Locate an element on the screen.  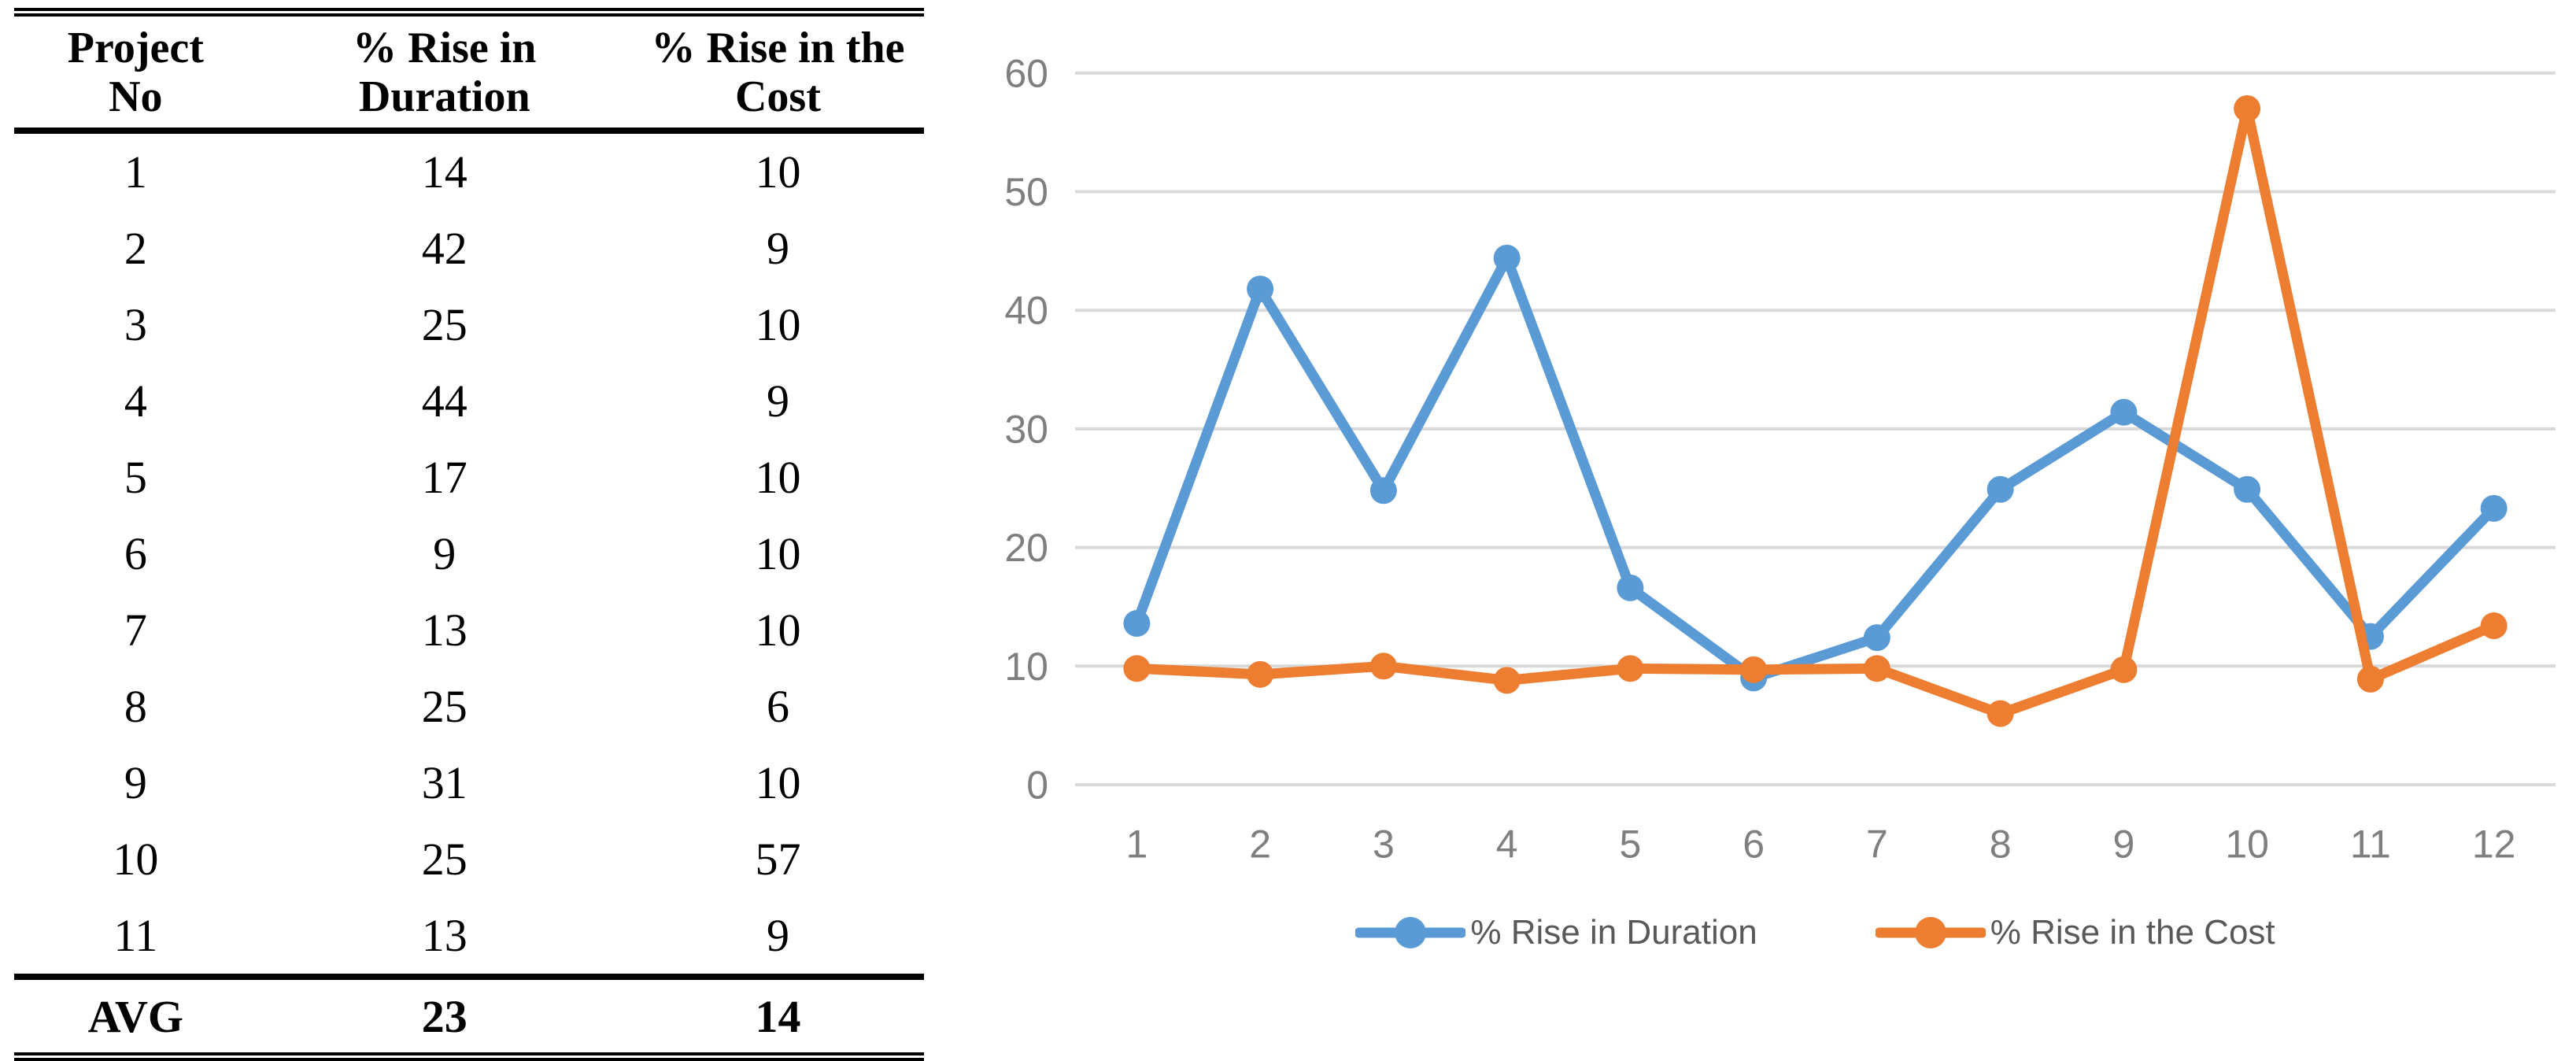
footer-label-avg: AVG is located at coordinates (135, 1016).